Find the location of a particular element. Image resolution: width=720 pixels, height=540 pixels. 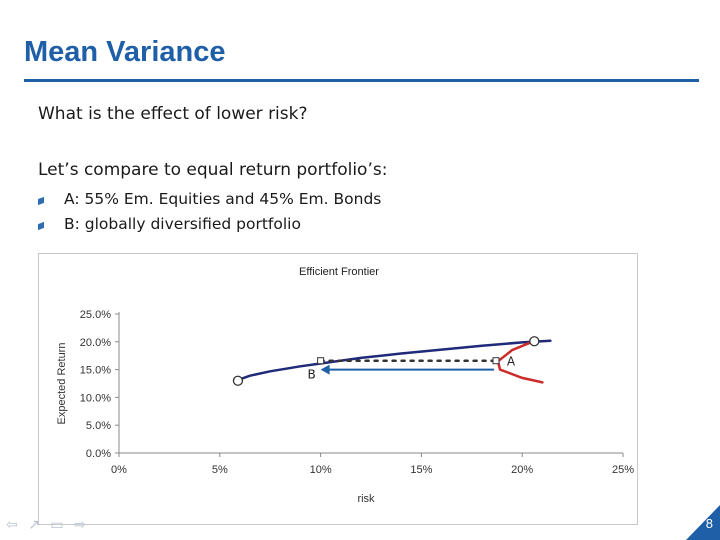

bullet-item-a: A: 55% Em. Equities and 45% Em. Bonds is located at coordinates (209, 202).